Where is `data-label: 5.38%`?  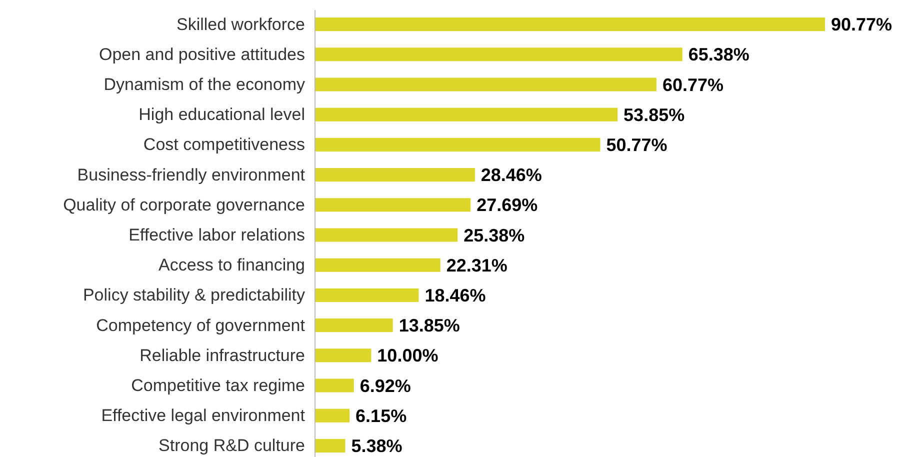
data-label: 5.38% is located at coordinates (376, 446).